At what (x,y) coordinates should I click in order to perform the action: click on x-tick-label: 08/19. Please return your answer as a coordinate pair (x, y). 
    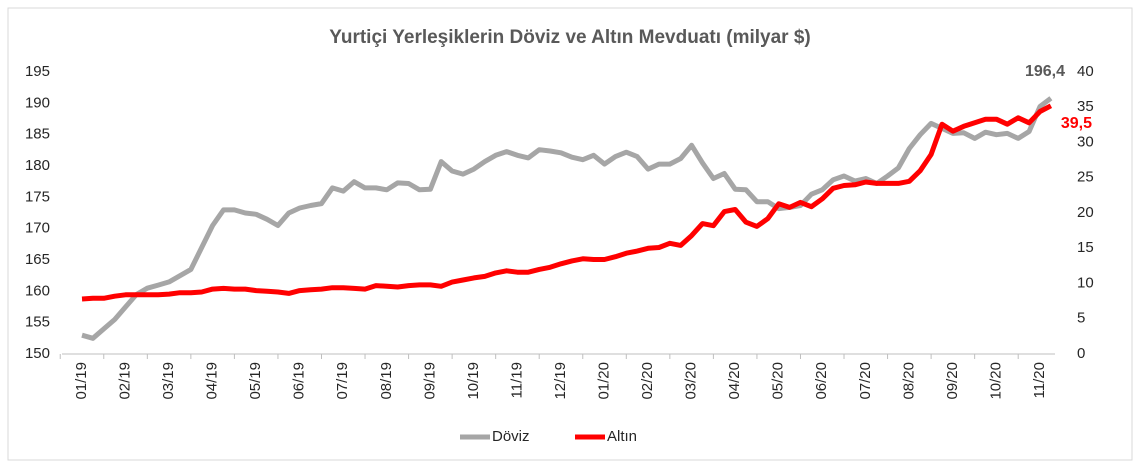
    Looking at the image, I should click on (386, 381).